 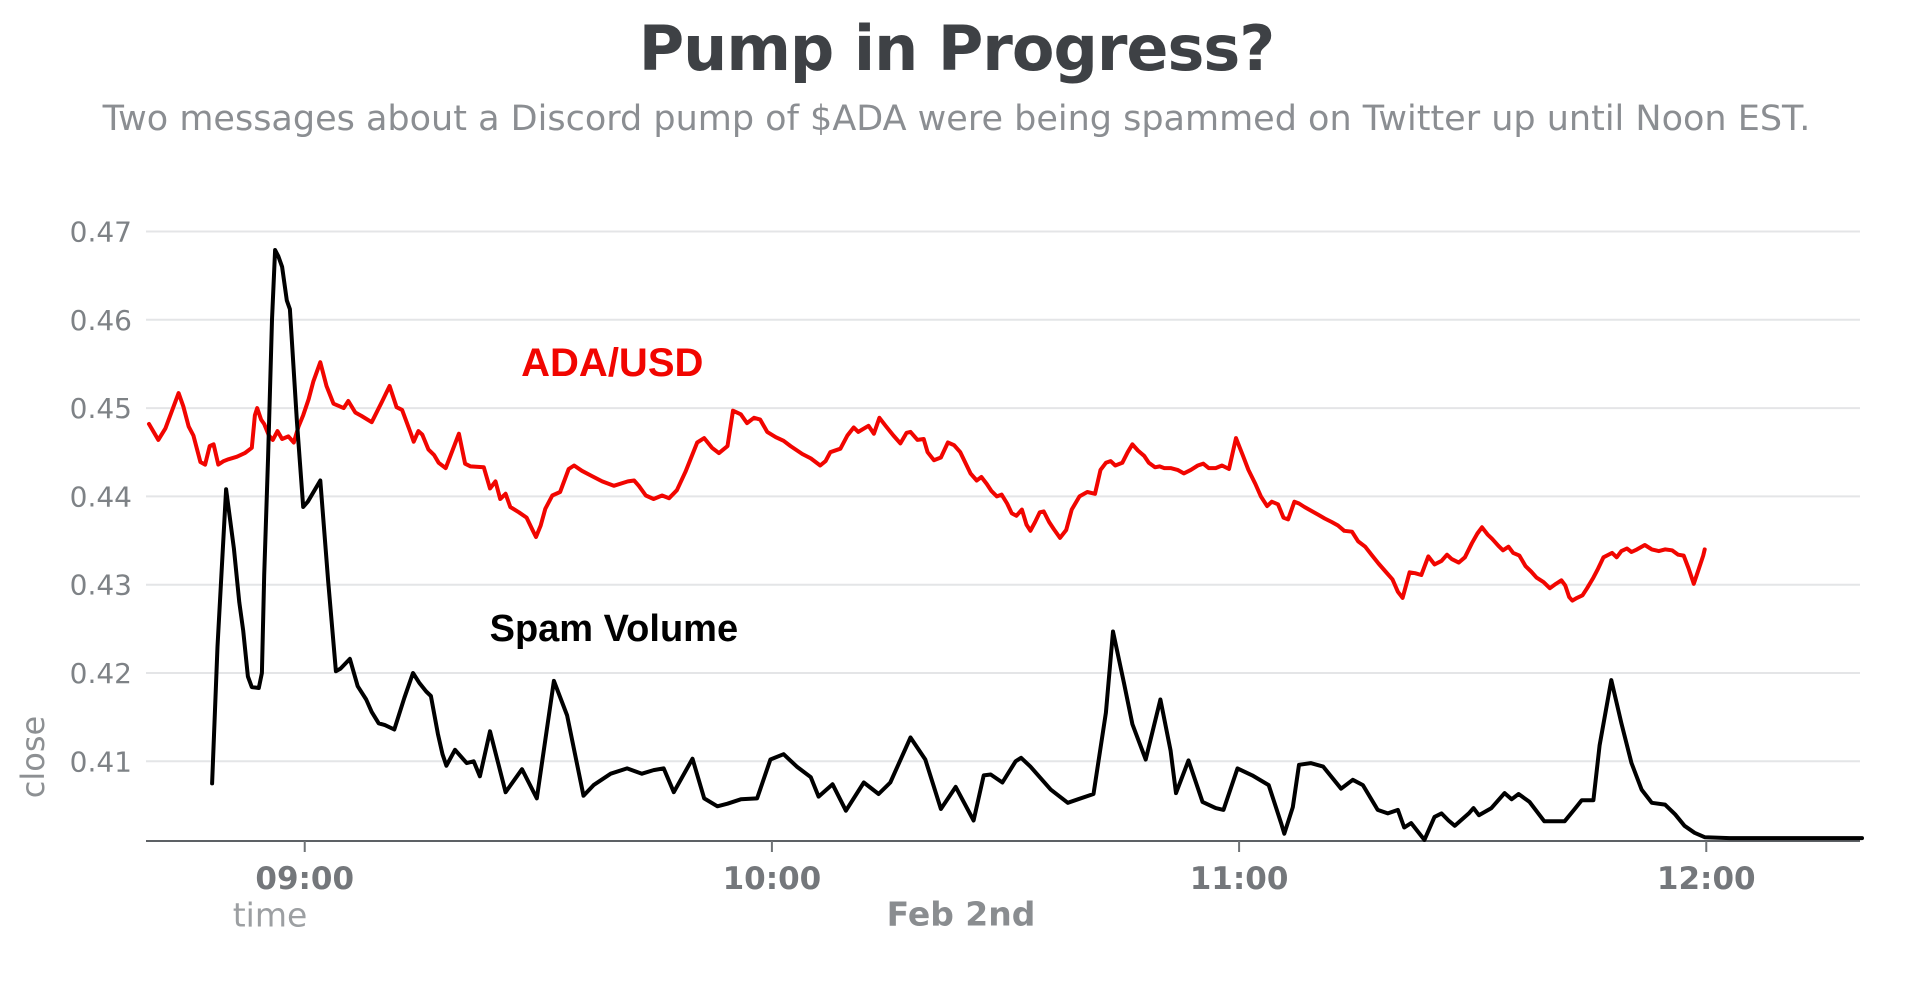 I want to click on chart-title: Pump in Progress?, so click(x=957, y=48).